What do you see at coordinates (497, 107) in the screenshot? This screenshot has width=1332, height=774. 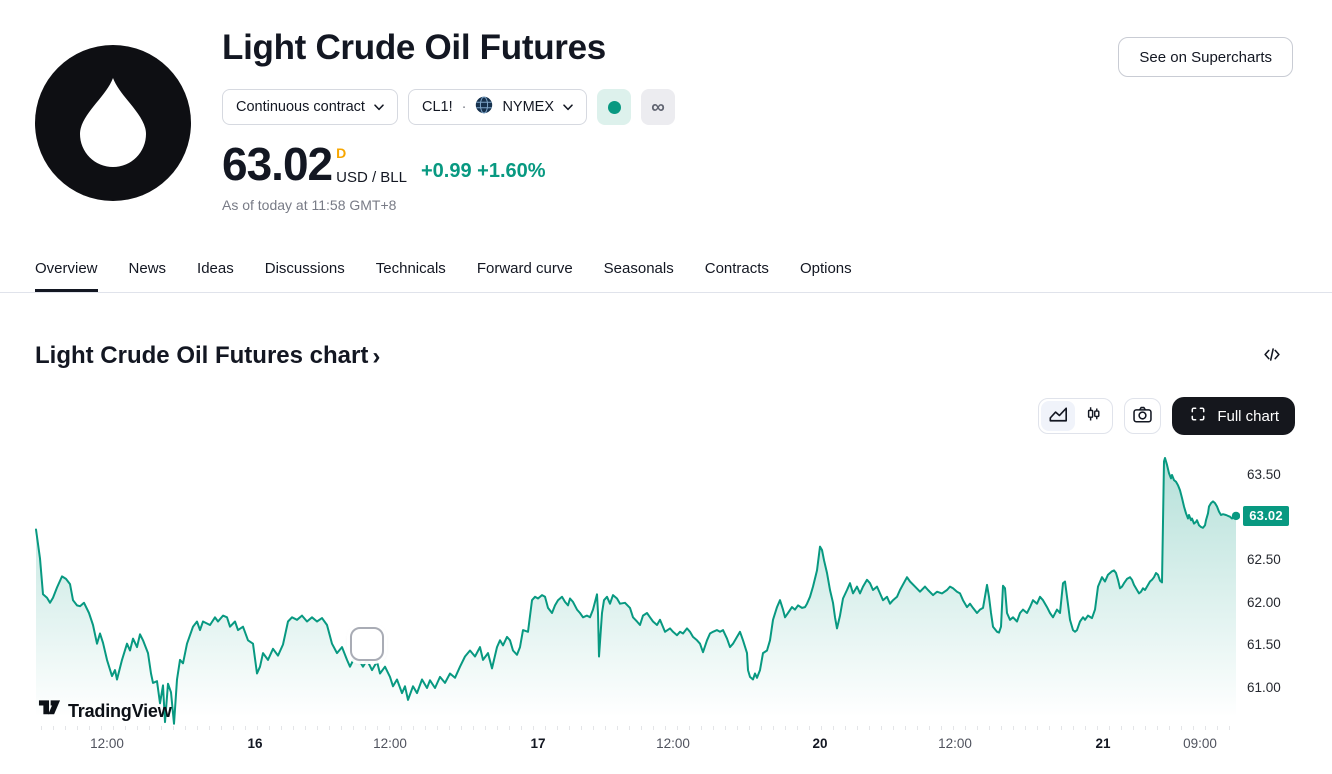 I see `symbol-exchange-dropdown: CL1! · NYMEX` at bounding box center [497, 107].